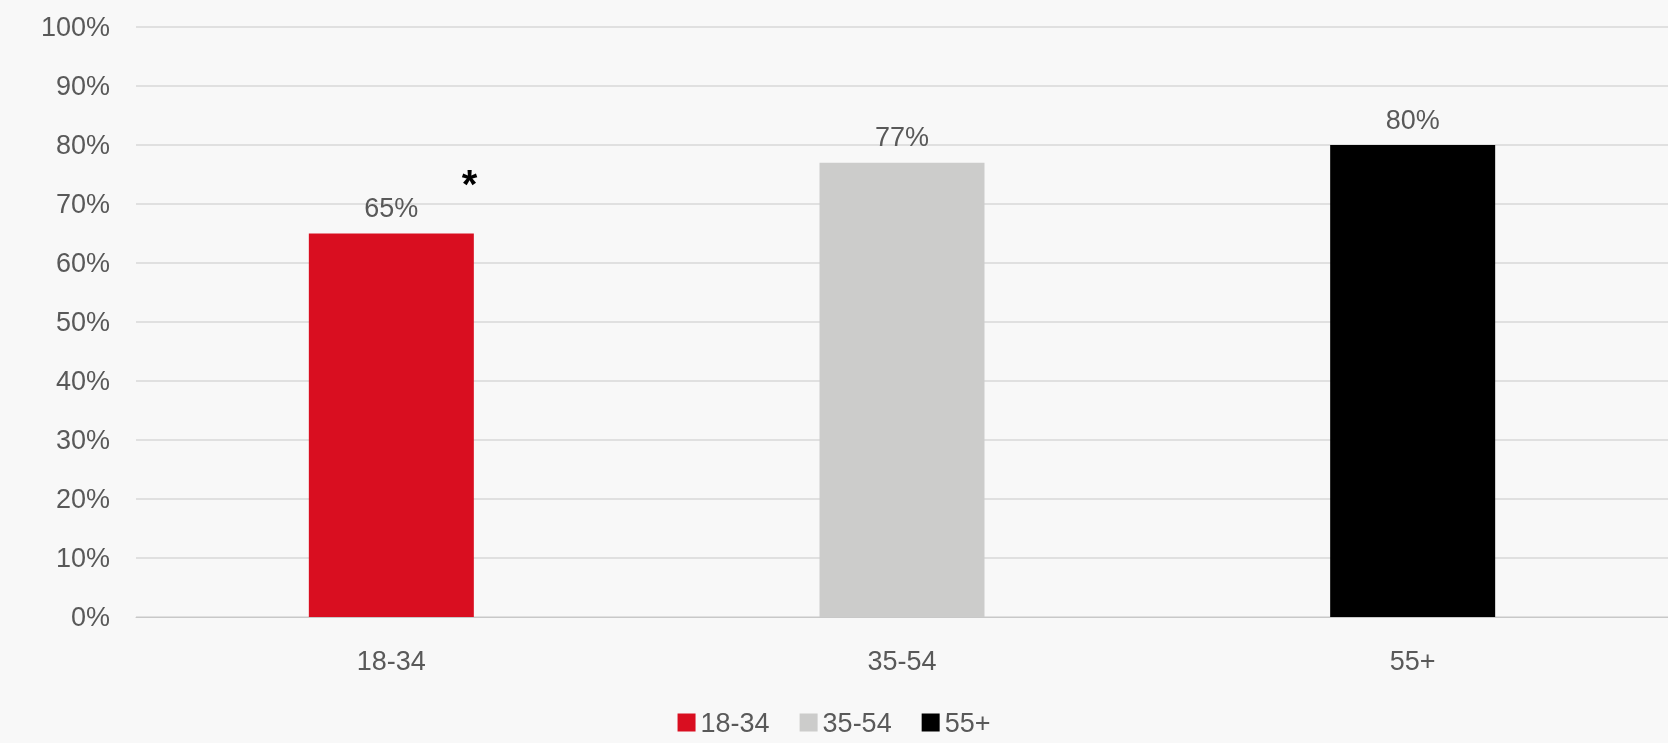 The width and height of the screenshot is (1668, 743). Describe the element at coordinates (82, 204) in the screenshot. I see `y-tick-label: 70%` at that location.